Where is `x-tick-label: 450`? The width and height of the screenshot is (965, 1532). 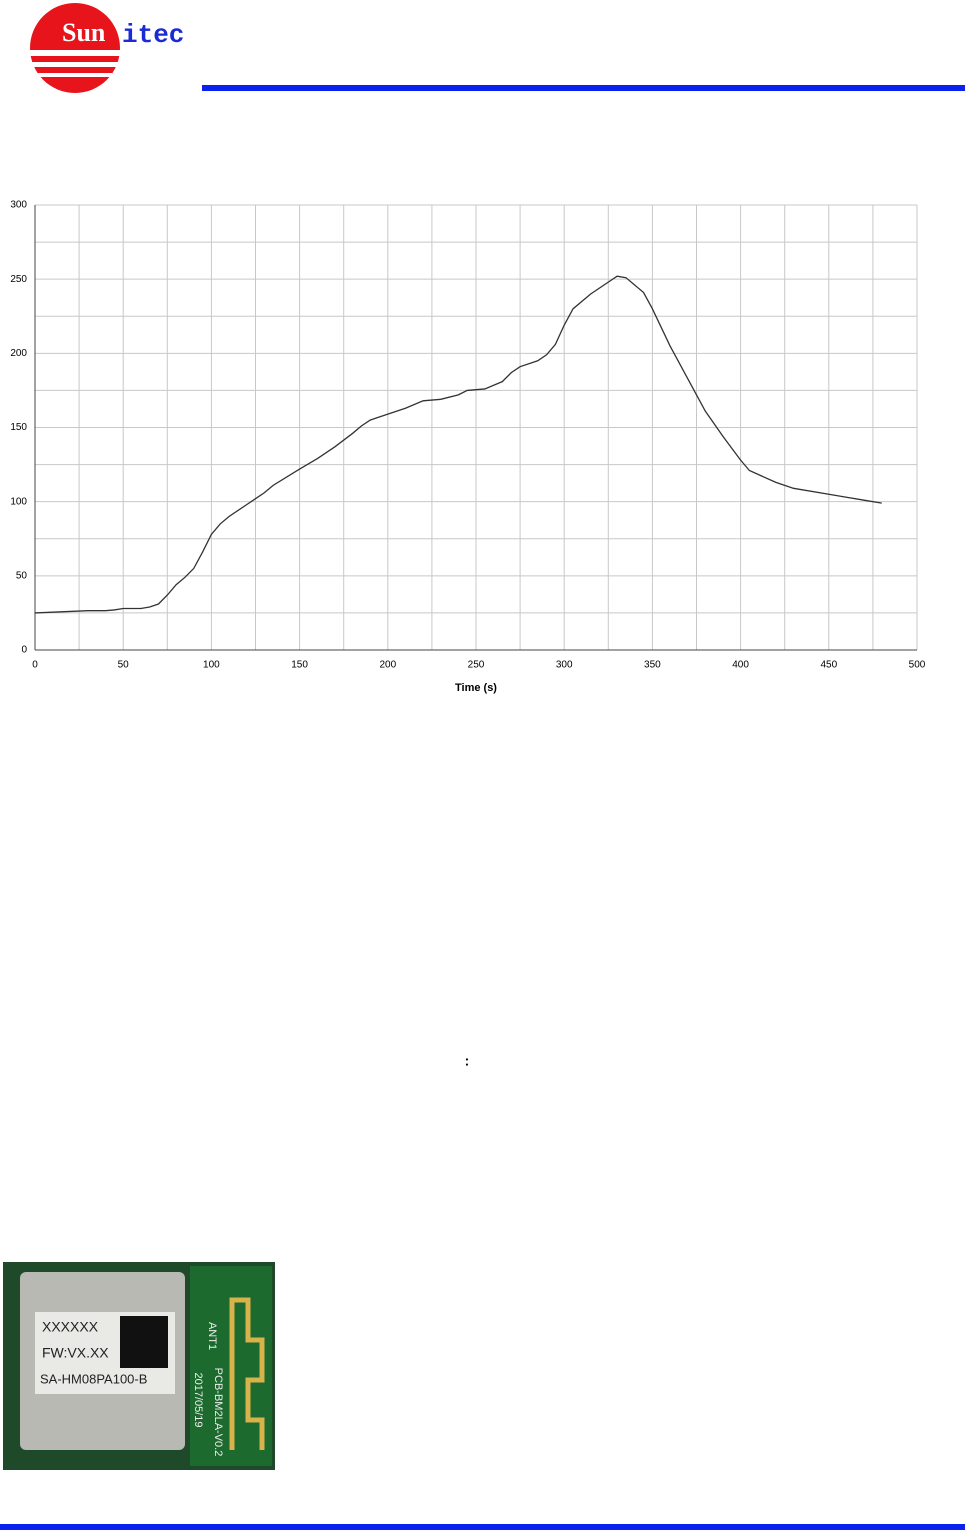 x-tick-label: 450 is located at coordinates (828, 665).